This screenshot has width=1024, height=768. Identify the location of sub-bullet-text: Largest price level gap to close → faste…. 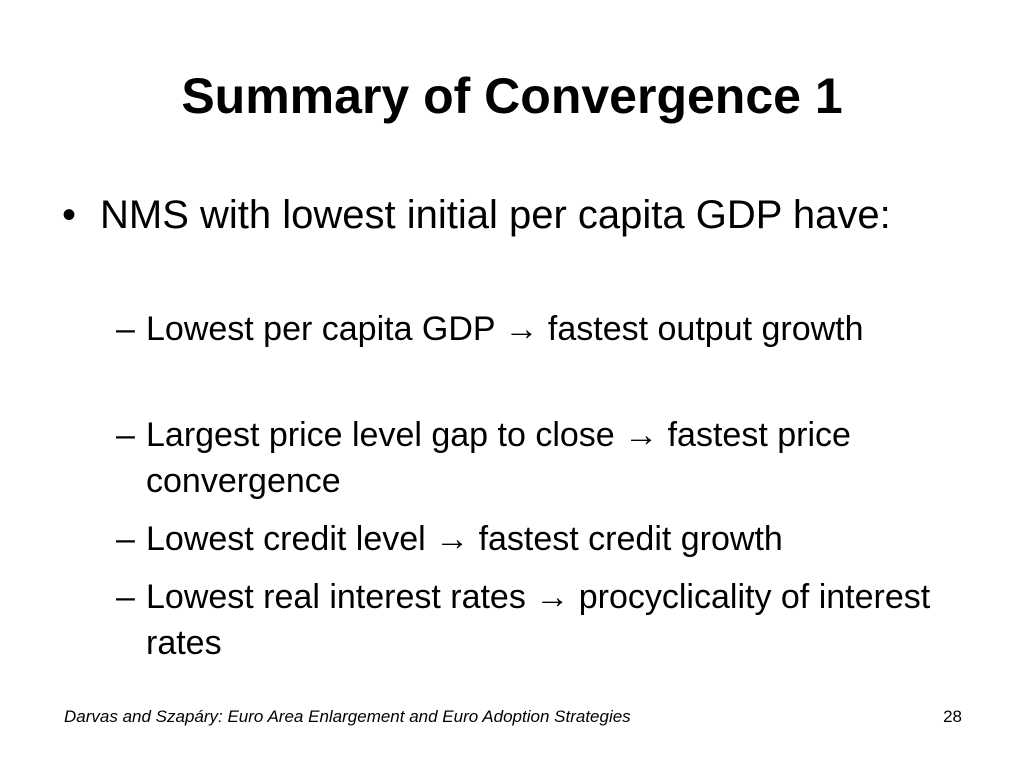
(498, 458).